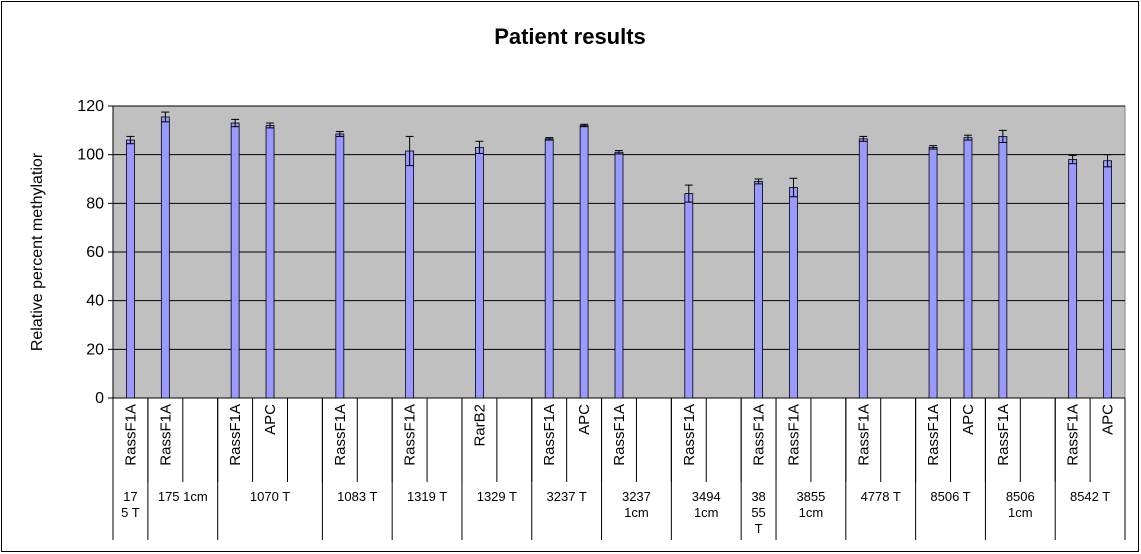  I want to click on y-tick-label: 0, so click(99, 398).